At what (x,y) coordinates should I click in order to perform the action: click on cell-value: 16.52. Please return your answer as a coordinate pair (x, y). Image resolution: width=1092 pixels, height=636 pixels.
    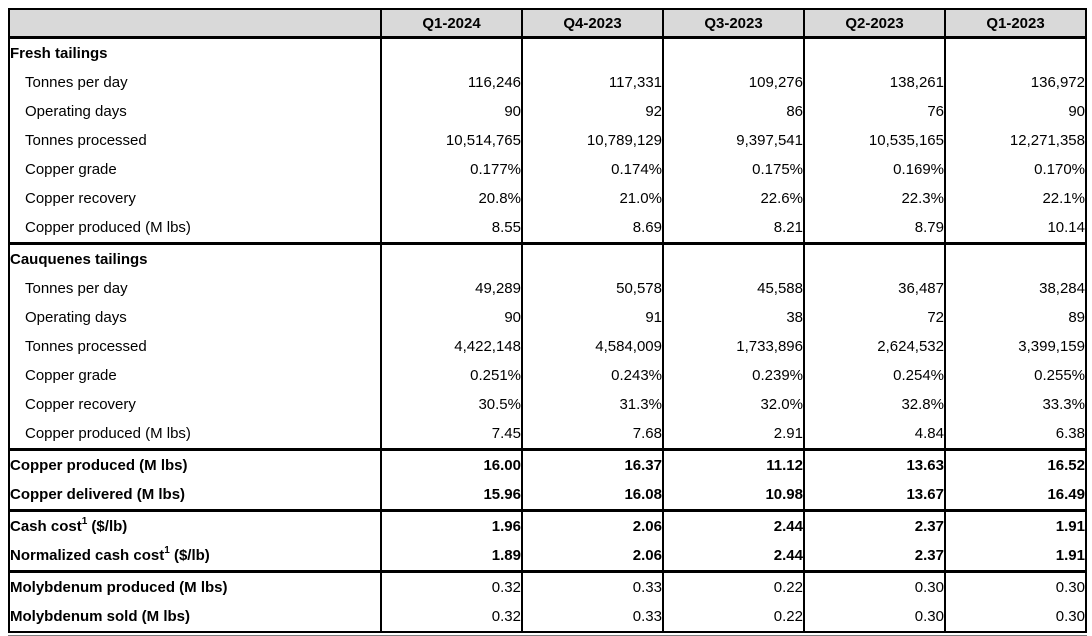
    Looking at the image, I should click on (1015, 464).